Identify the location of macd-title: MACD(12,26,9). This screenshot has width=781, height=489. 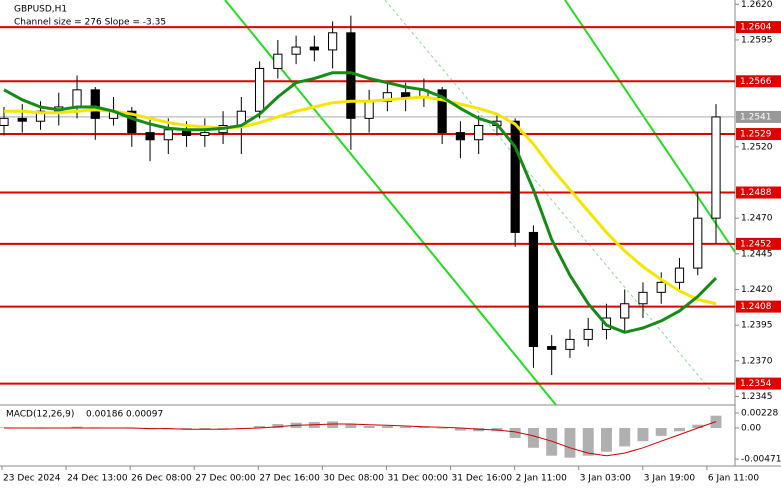
(40, 415).